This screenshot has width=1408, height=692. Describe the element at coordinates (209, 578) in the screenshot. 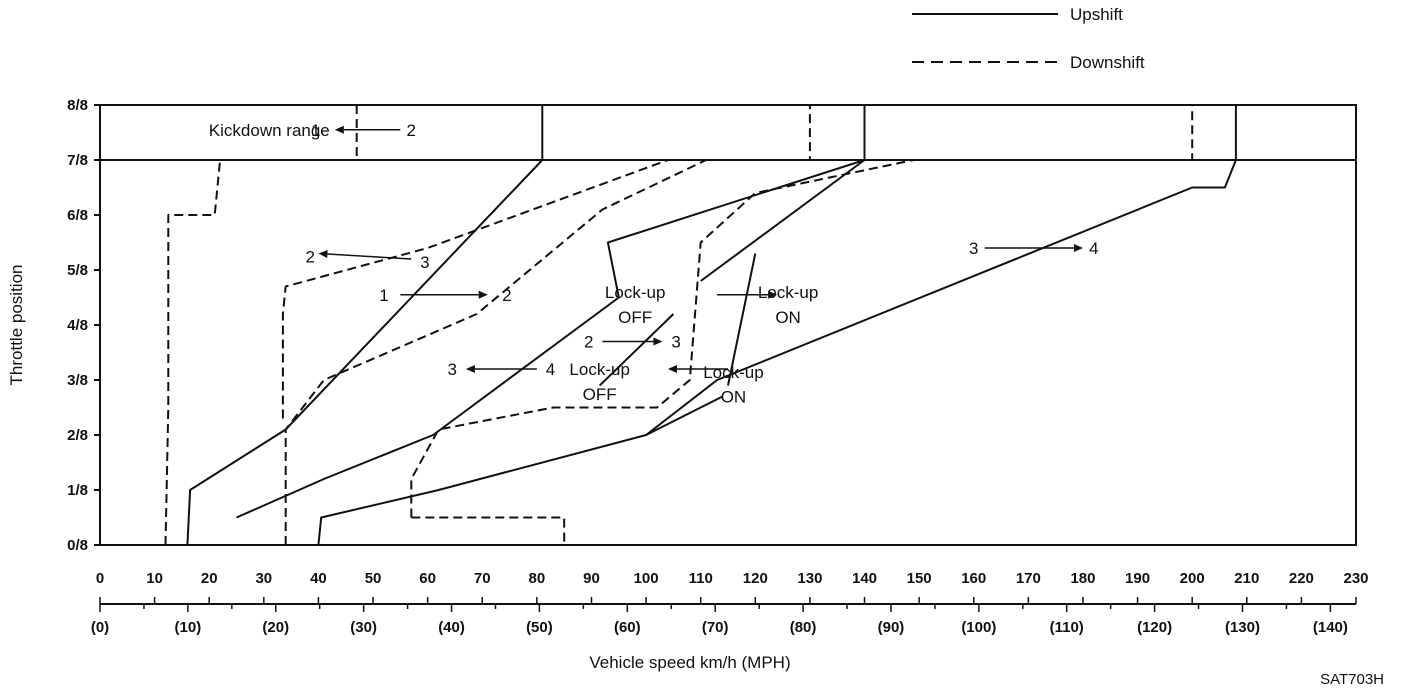

I see `x-tick-label-kmh: 20` at that location.